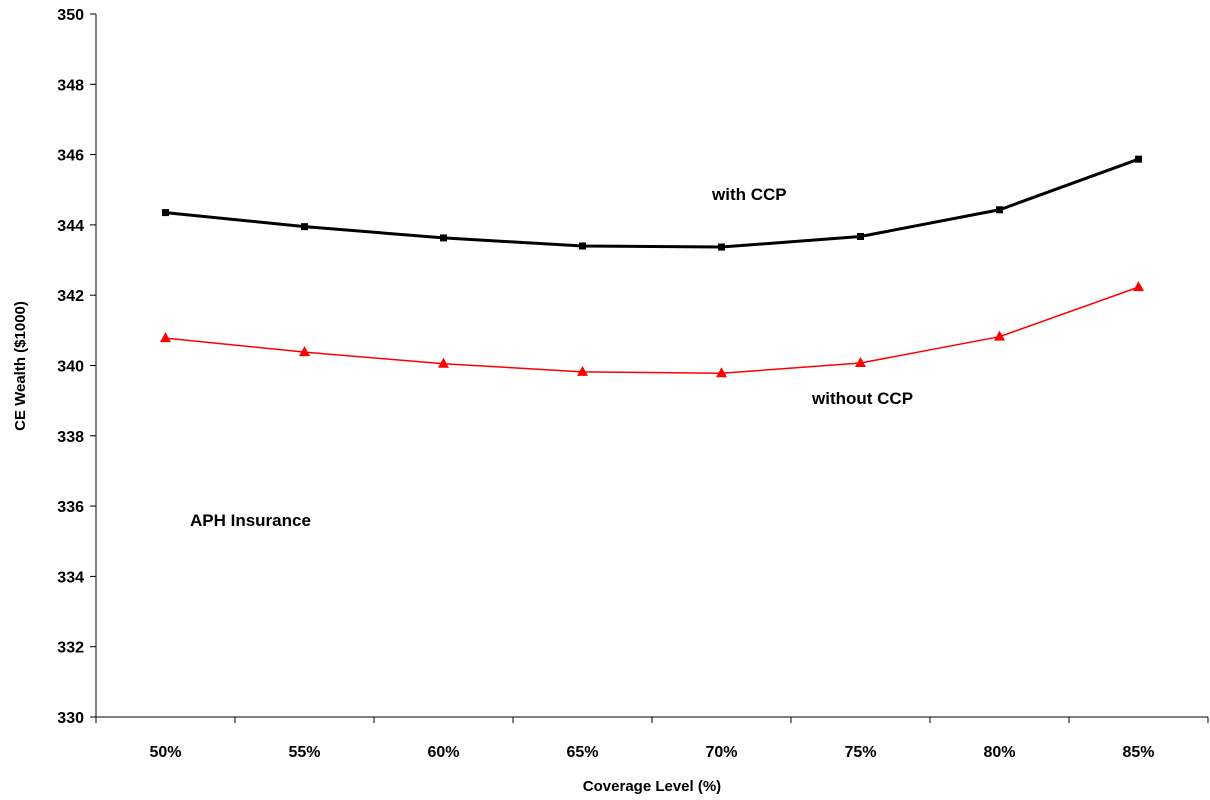 Image resolution: width=1210 pixels, height=800 pixels. I want to click on without-ccp-label: without CCP, so click(862, 398).